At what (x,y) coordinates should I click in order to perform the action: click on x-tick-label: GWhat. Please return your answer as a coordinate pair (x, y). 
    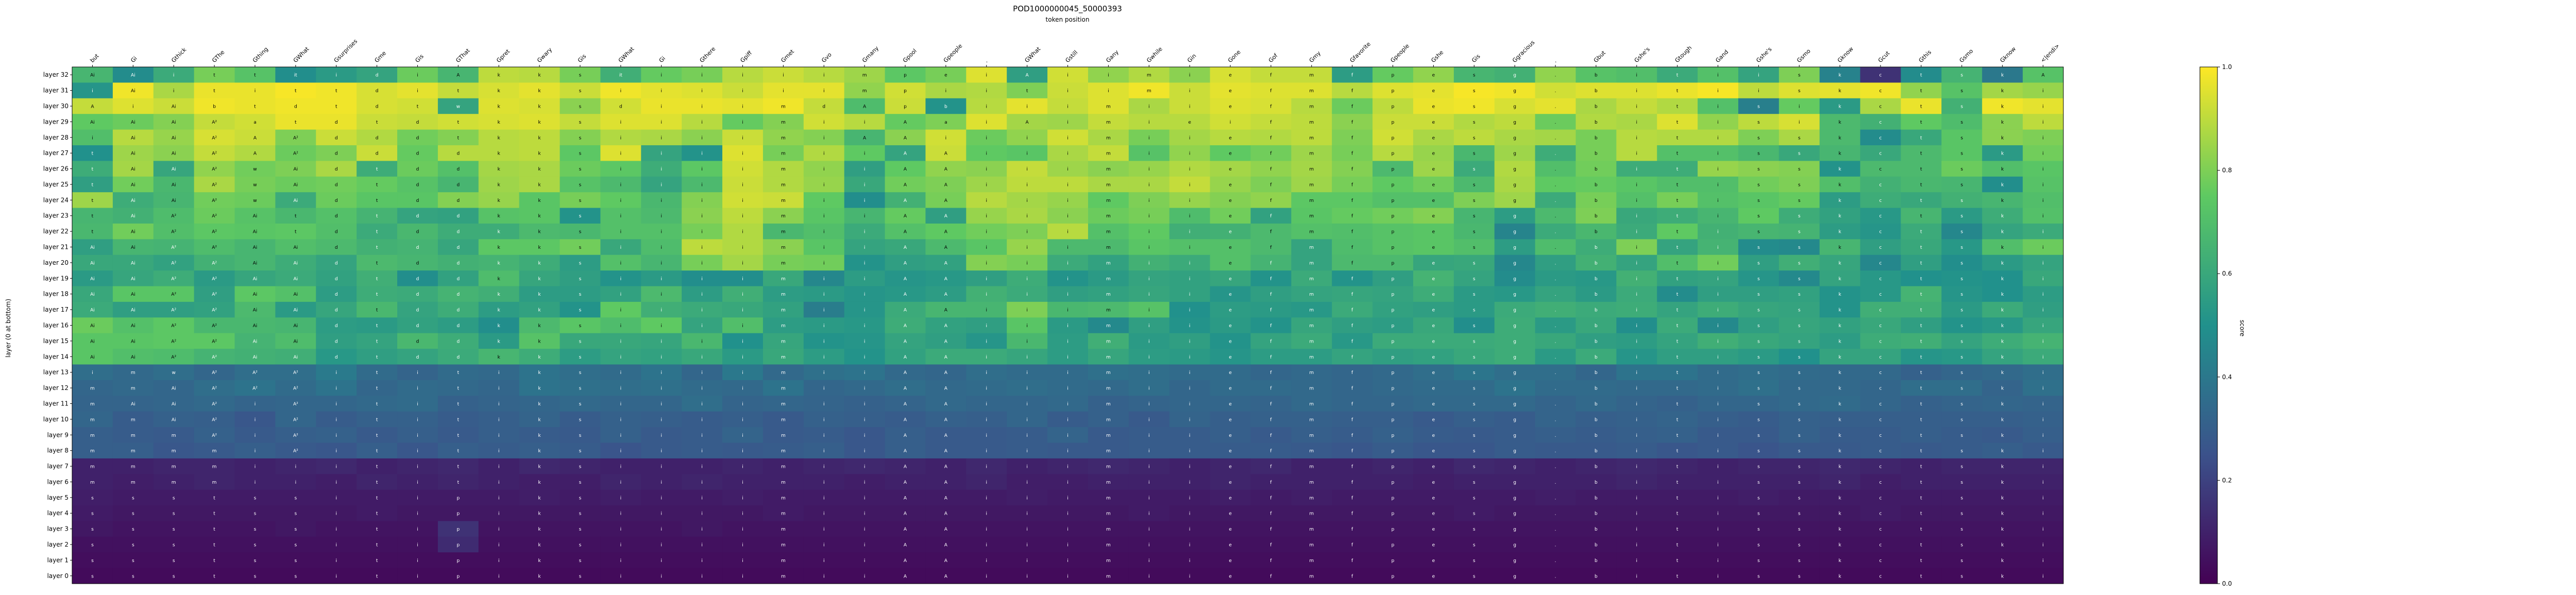
    Looking at the image, I should click on (1033, 54).